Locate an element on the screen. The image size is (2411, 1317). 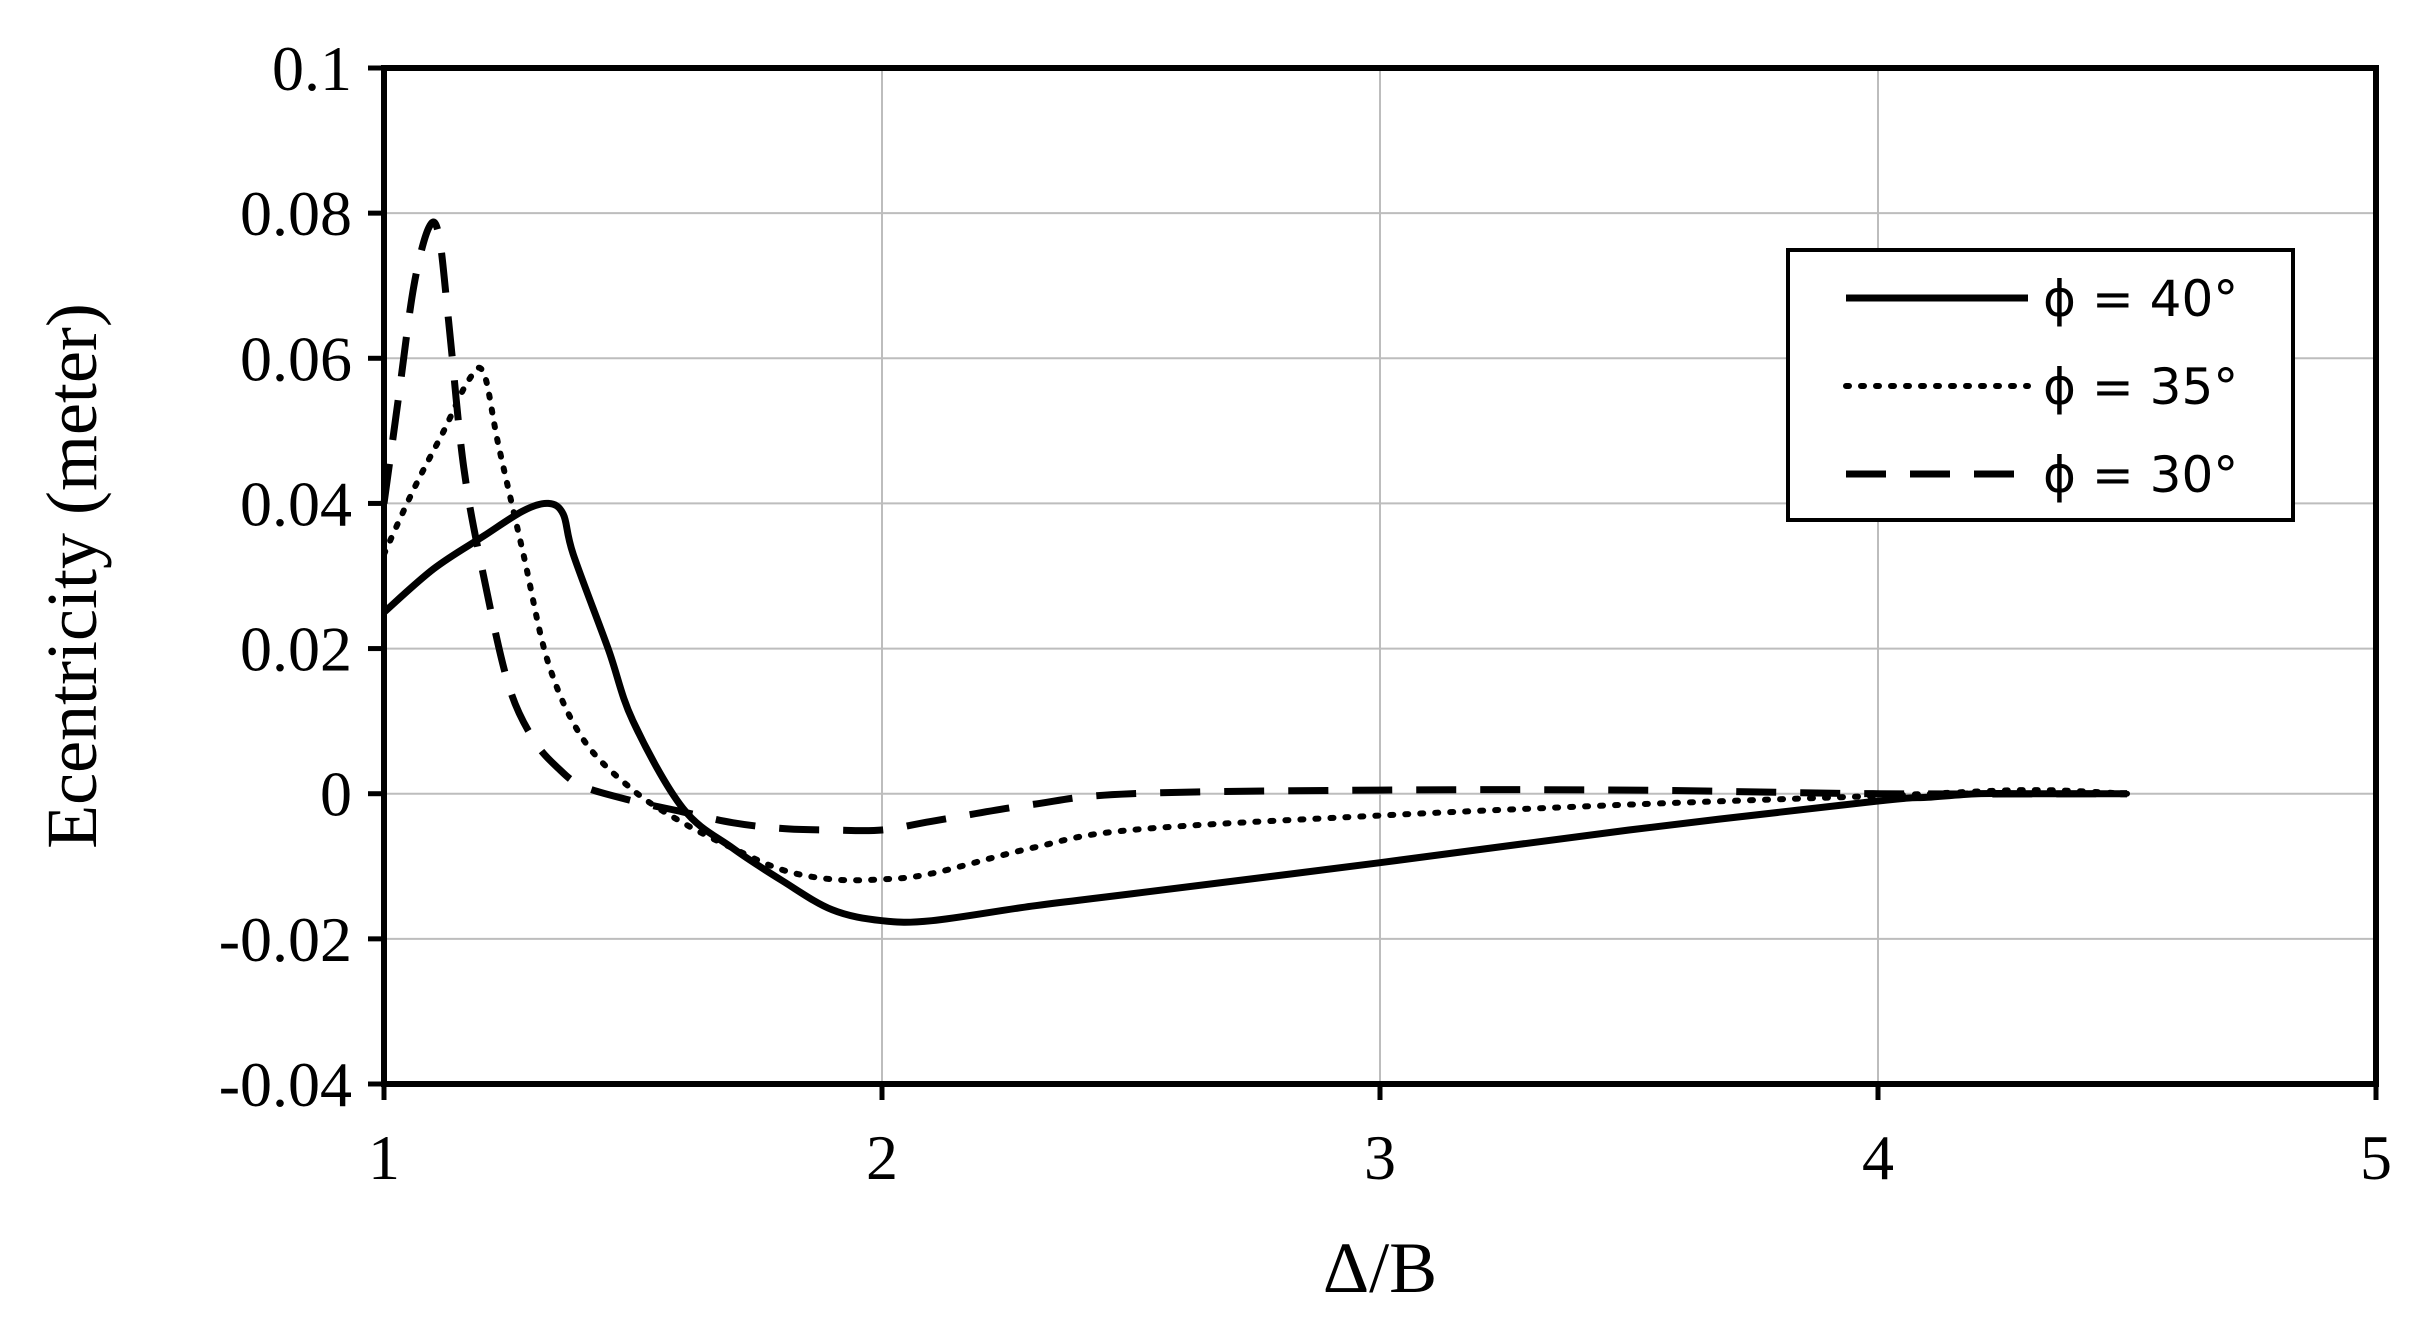
x-axis-ticks: 1 2 3 4 5 is located at coordinates (1380, 1138).